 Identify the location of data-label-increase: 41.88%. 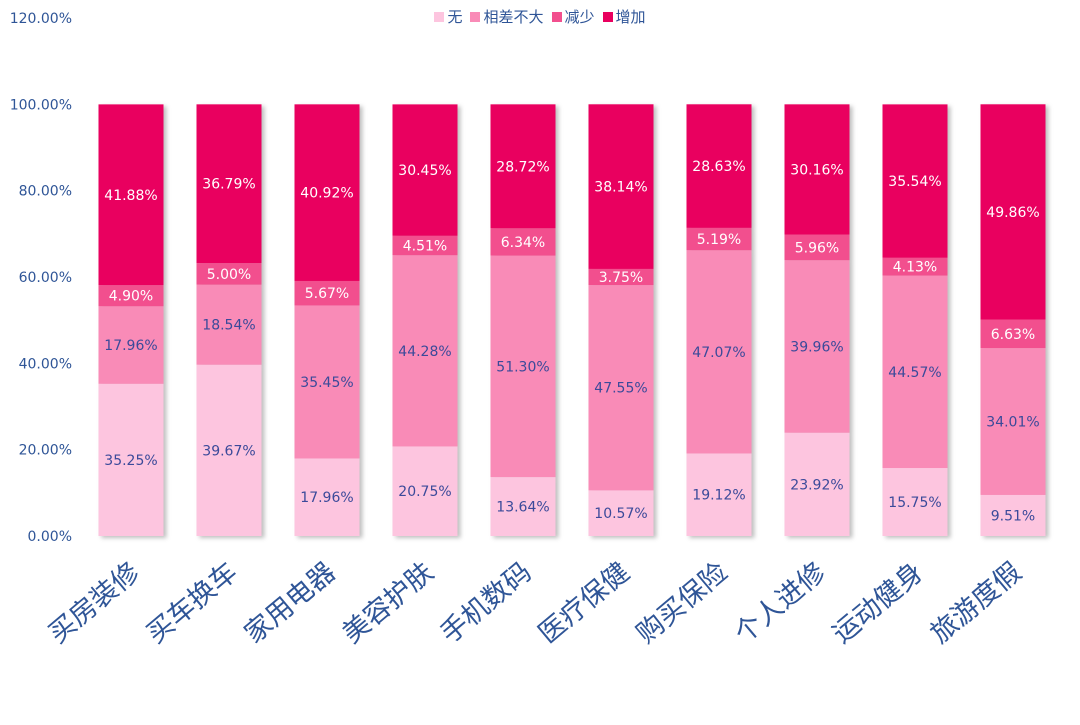
(130, 196).